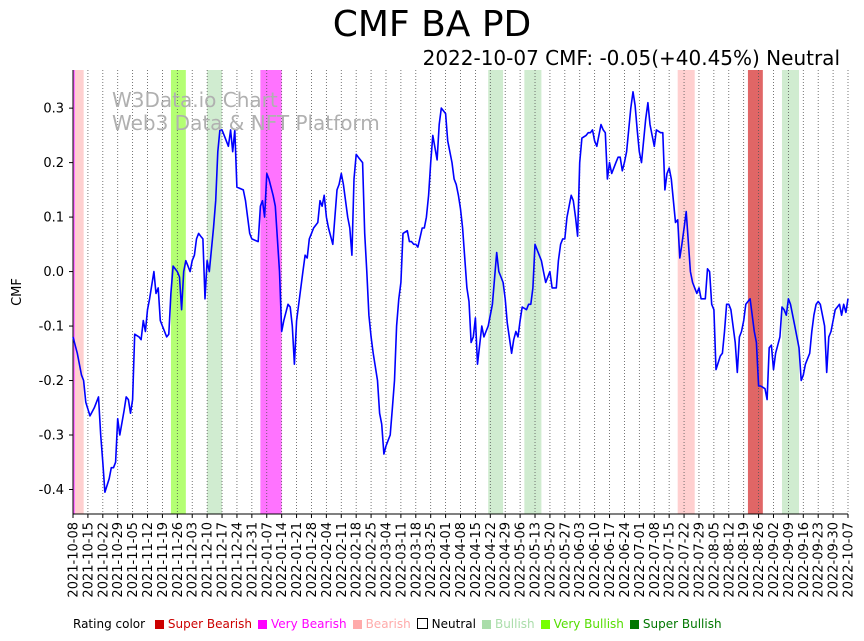  What do you see at coordinates (51, 490) in the screenshot?
I see `y-tick-label: -0.4` at bounding box center [51, 490].